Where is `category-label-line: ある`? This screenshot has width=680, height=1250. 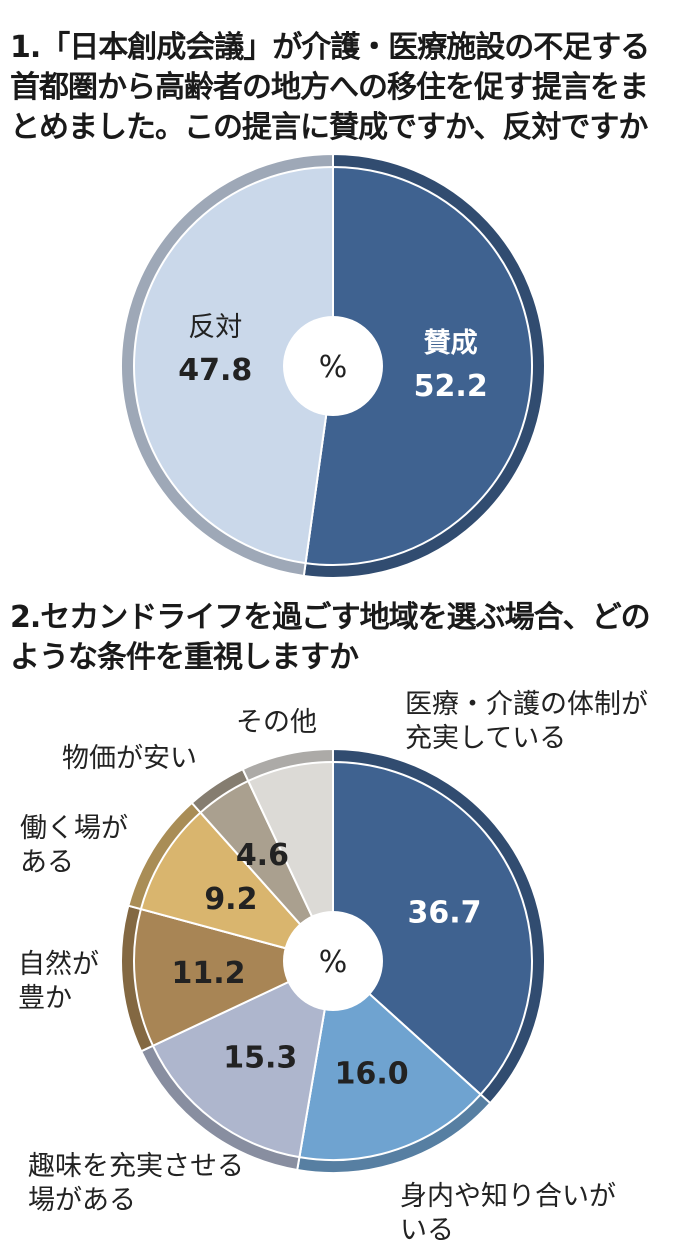
category-label-line: ある is located at coordinates (47, 862).